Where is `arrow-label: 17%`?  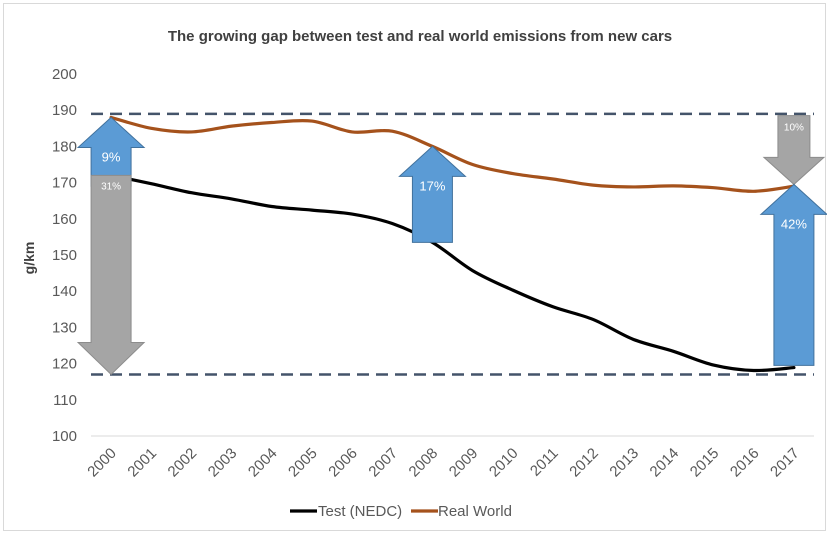
arrow-label: 17% is located at coordinates (432, 185).